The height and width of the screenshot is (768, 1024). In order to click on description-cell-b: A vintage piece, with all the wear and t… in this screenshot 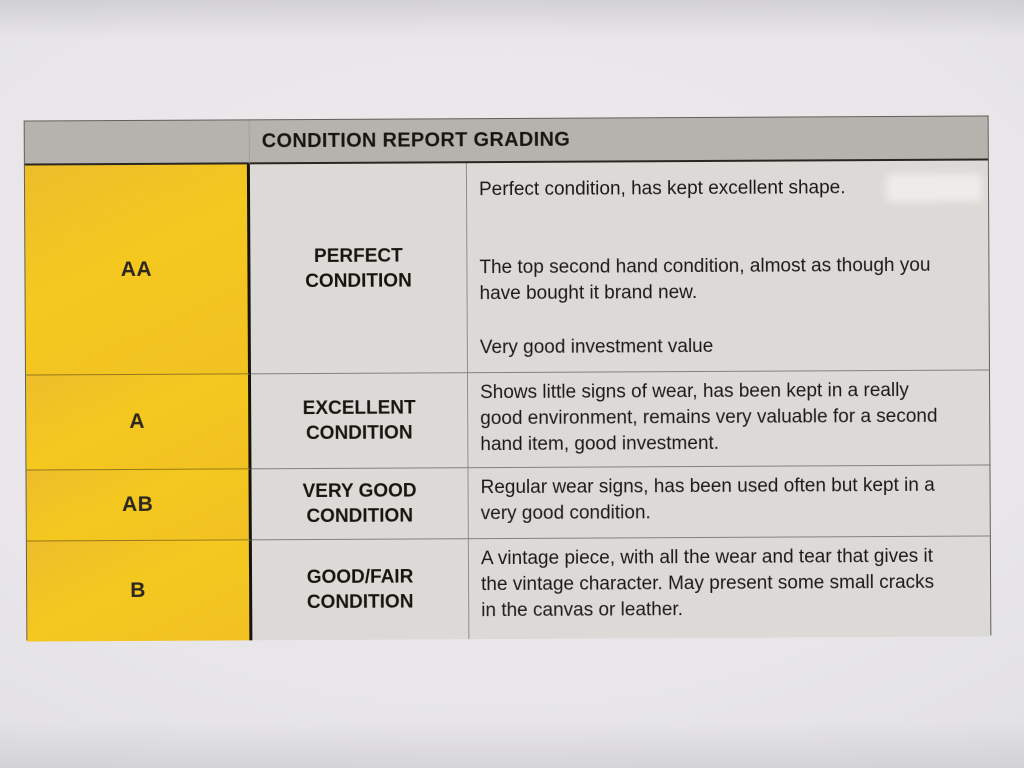, I will do `click(729, 588)`.